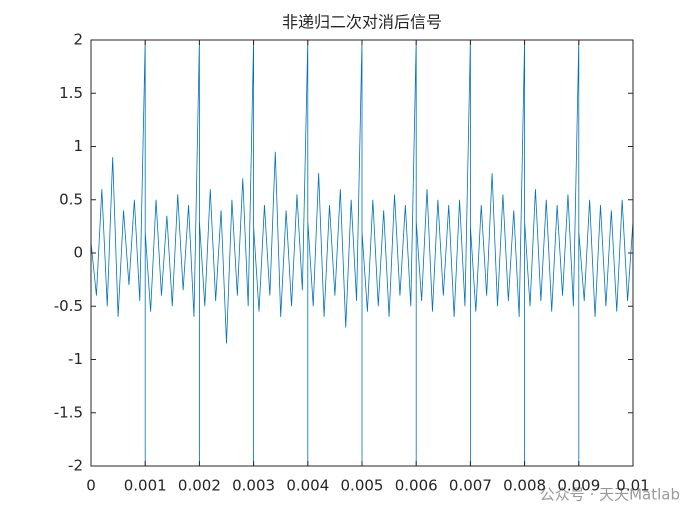 The height and width of the screenshot is (525, 700). Describe the element at coordinates (75, 359) in the screenshot. I see `y-tick-label: -1` at that location.